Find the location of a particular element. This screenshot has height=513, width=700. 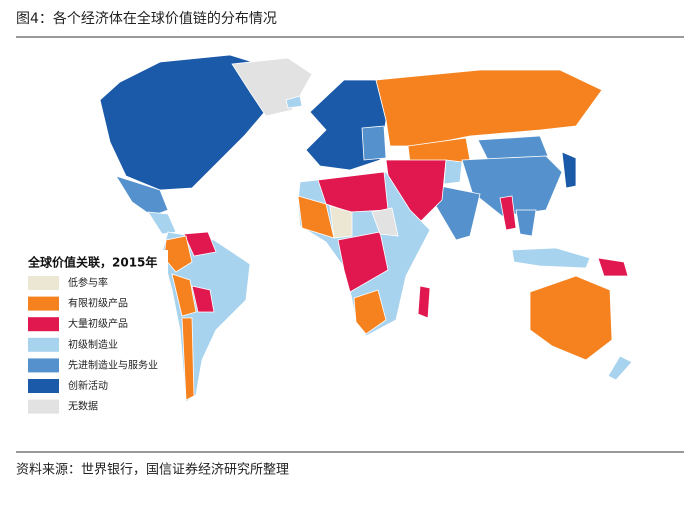

legend-label: 低参与率 is located at coordinates (88, 282).